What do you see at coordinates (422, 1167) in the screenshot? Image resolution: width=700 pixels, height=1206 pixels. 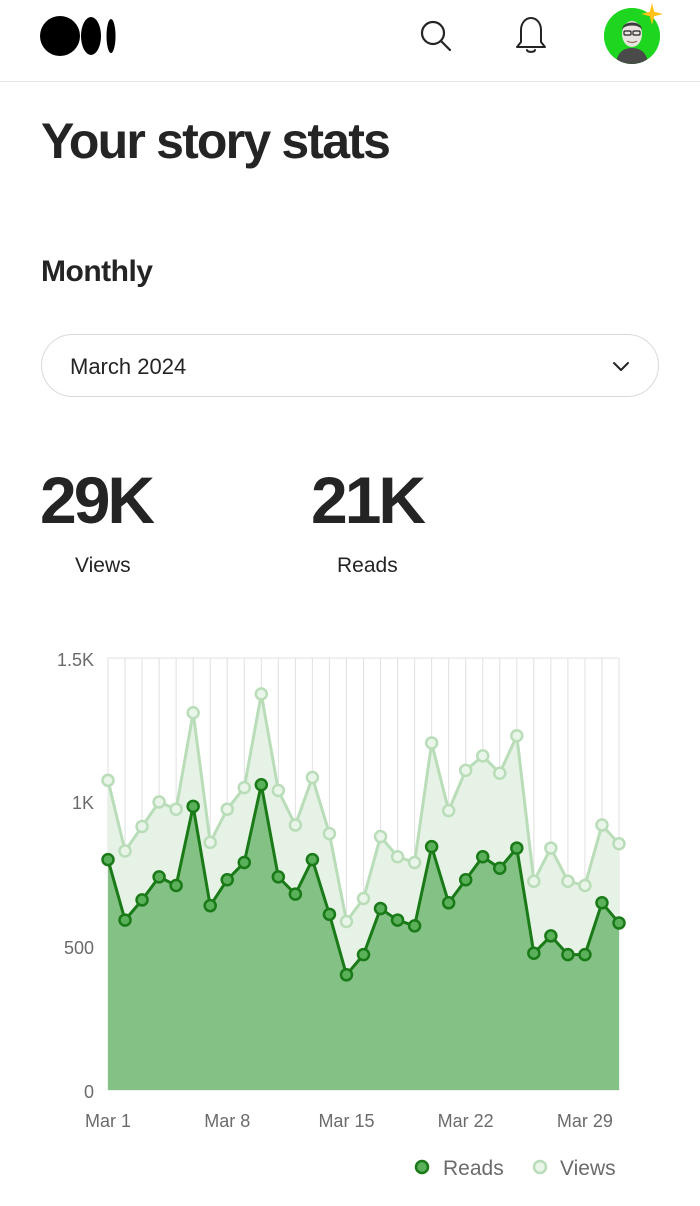 I see `legend-reads-marker` at bounding box center [422, 1167].